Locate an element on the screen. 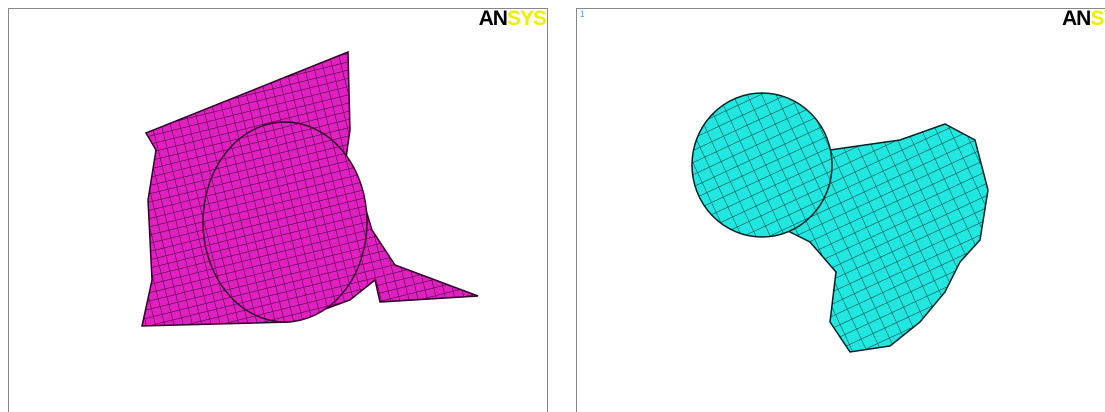 The width and height of the screenshot is (1105, 412). logo: ANSY is located at coordinates (1083, 18).